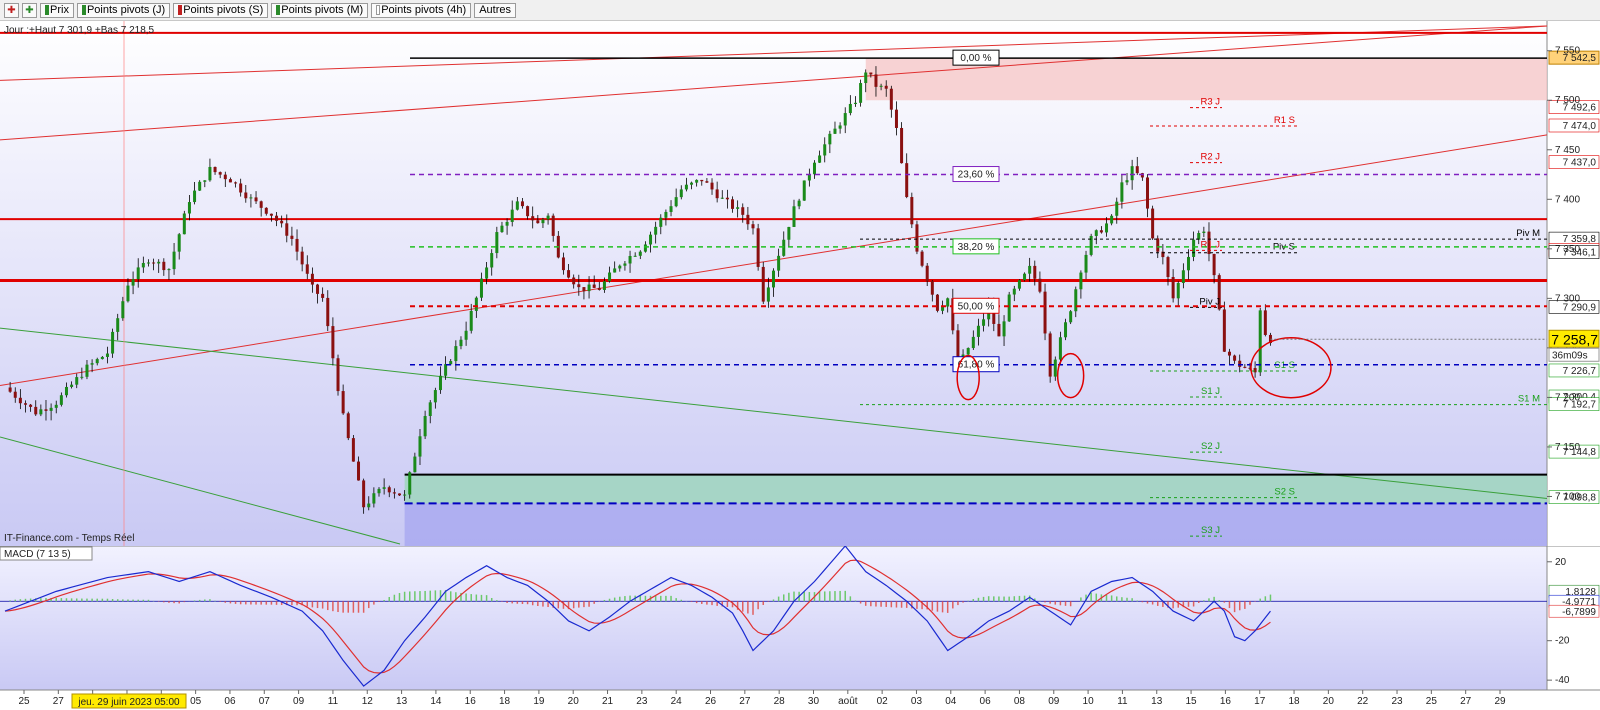 The height and width of the screenshot is (710, 1600). Describe the element at coordinates (975, 524) in the screenshot. I see `support-zone-lower` at that location.